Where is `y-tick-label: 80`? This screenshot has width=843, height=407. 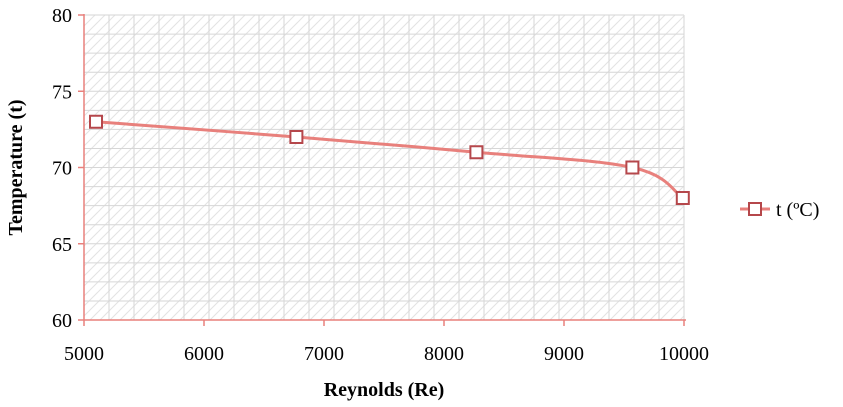
y-tick-label: 80 is located at coordinates (62, 16).